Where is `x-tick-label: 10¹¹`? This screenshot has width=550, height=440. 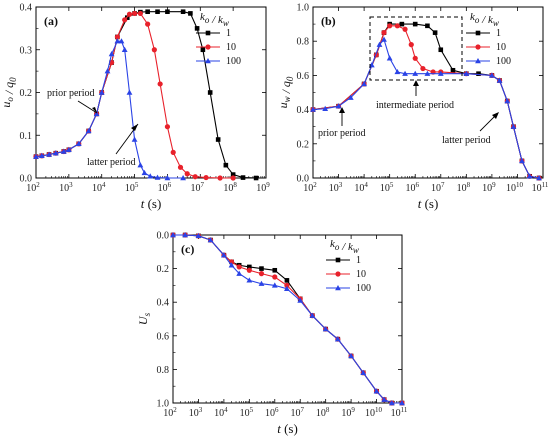
x-tick-label: 10¹¹ is located at coordinates (399, 412).